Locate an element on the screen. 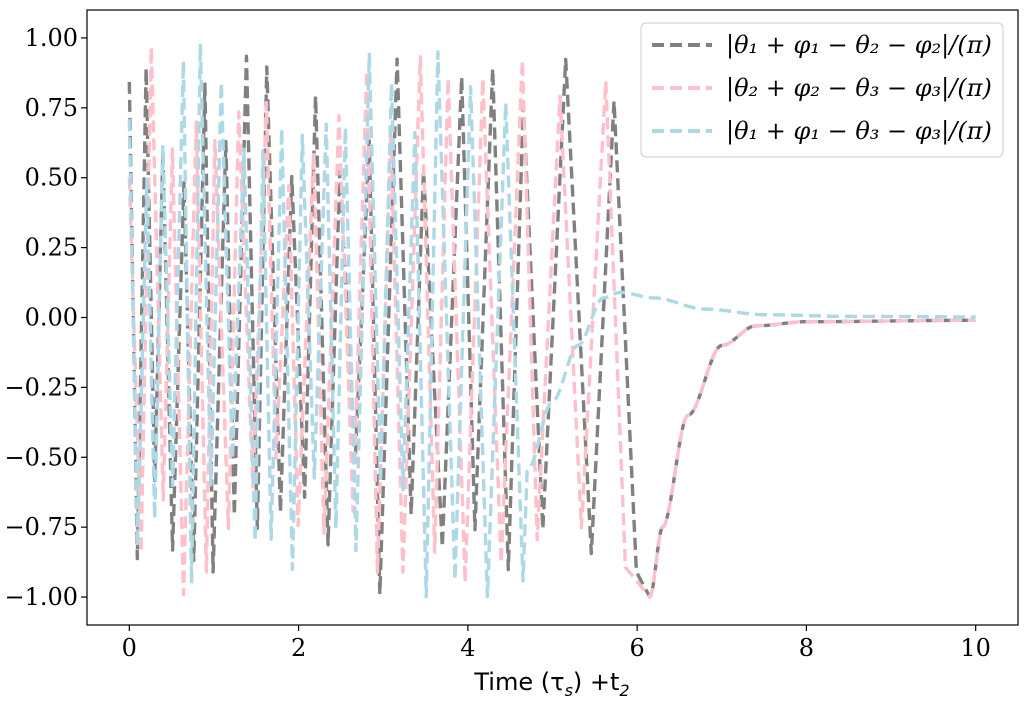 This screenshot has width=1026, height=703. x-tick-label: 2 is located at coordinates (298, 648).